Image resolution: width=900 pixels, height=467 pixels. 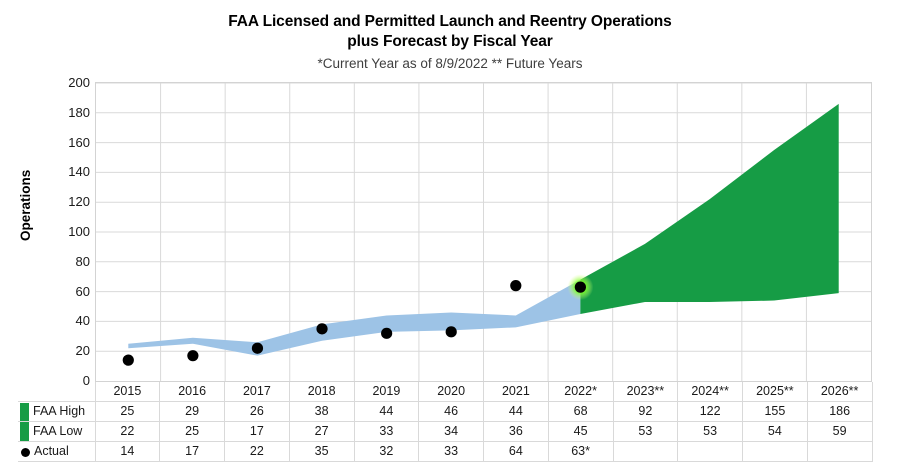 I want to click on table-cell: 59, so click(x=839, y=431).